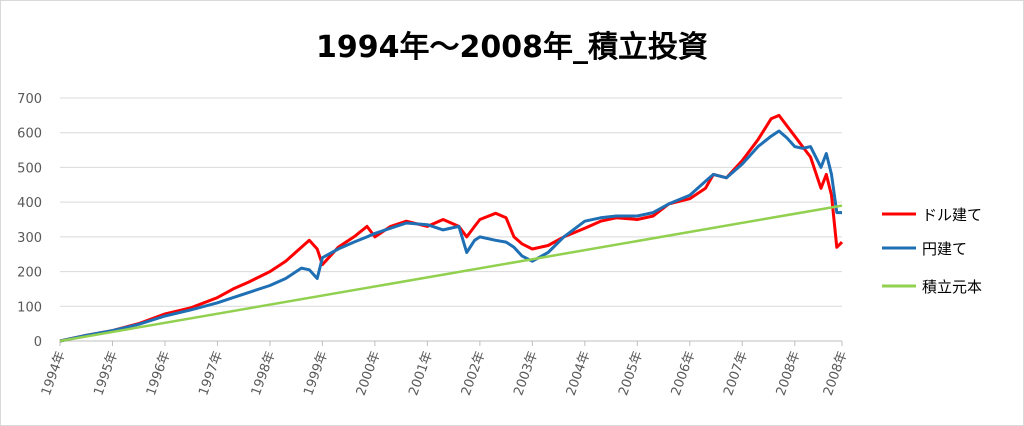 This screenshot has width=1024, height=426. Describe the element at coordinates (474, 373) in the screenshot. I see `x-tick-label: 2002年` at that location.